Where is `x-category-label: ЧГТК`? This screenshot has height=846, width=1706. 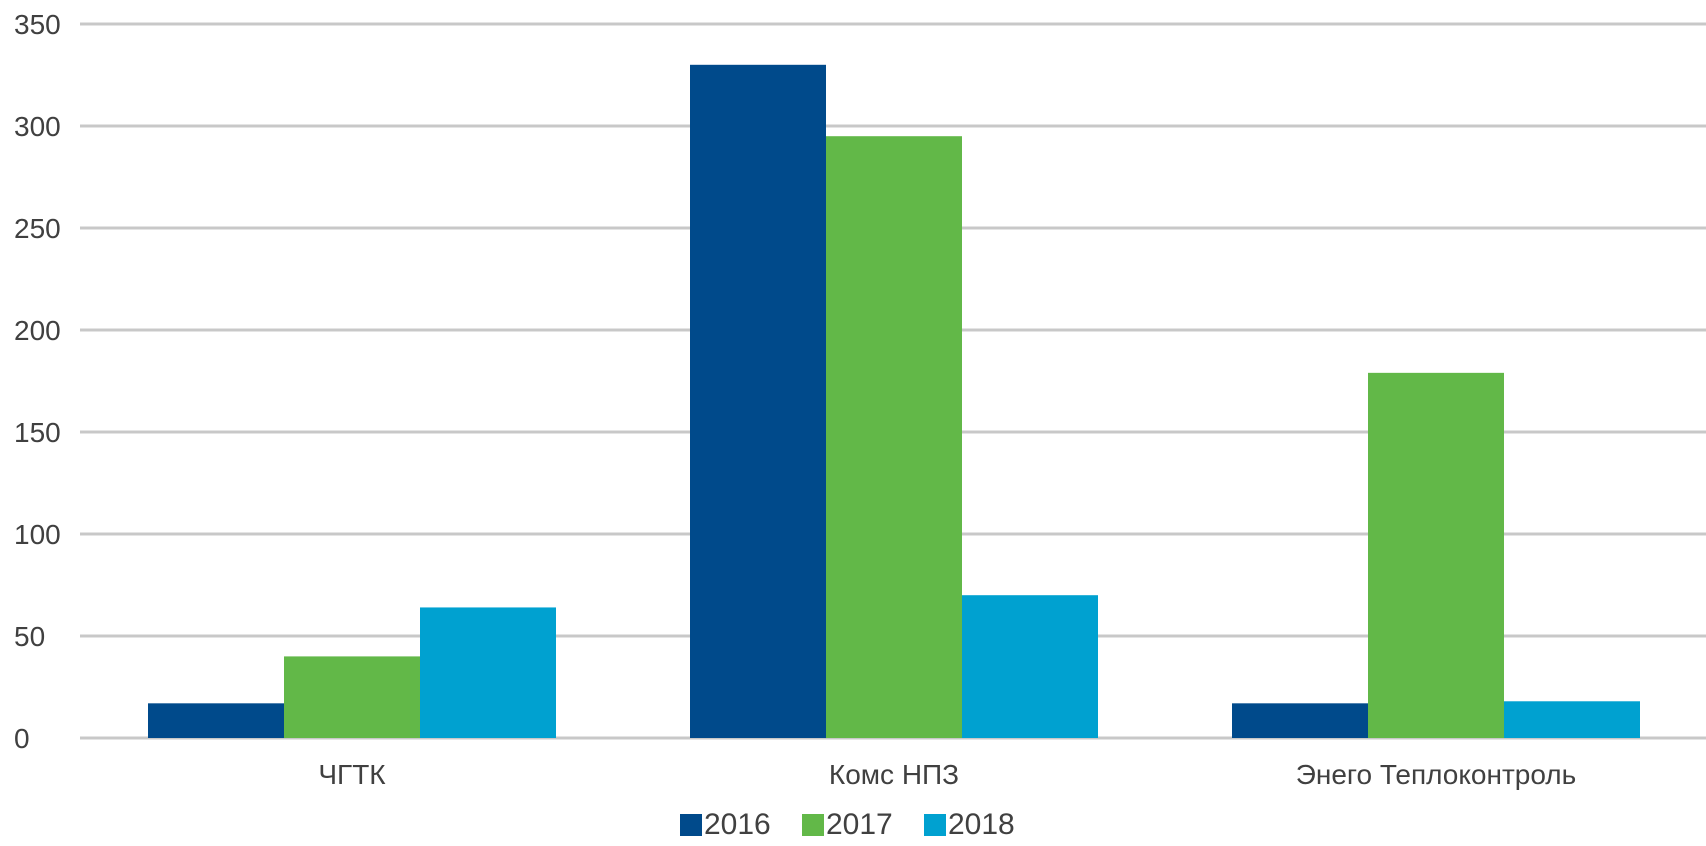
x-category-label: ЧГТК is located at coordinates (352, 774).